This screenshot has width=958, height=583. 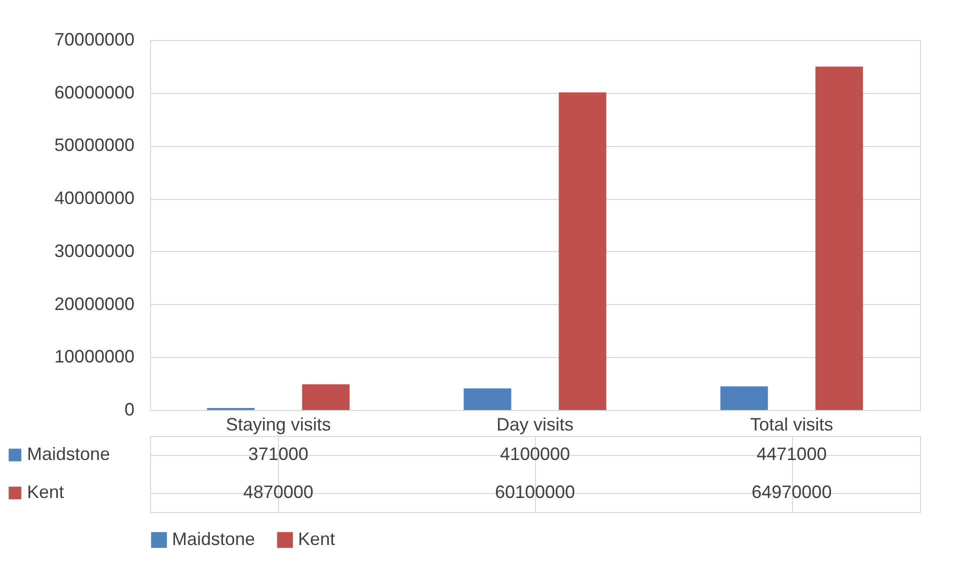 I want to click on text: Maidstone, so click(x=214, y=539).